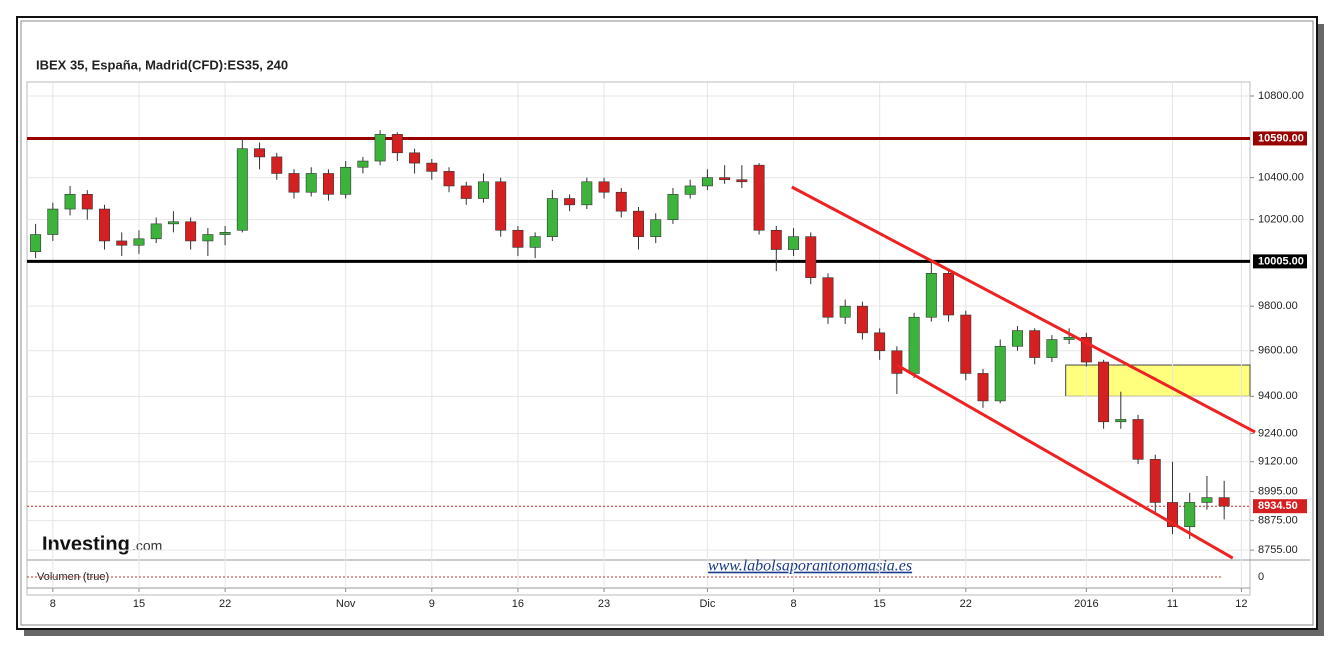 Image resolution: width=1338 pixels, height=646 pixels. Describe the element at coordinates (707, 604) in the screenshot. I see `x-tick-label: Dic` at that location.